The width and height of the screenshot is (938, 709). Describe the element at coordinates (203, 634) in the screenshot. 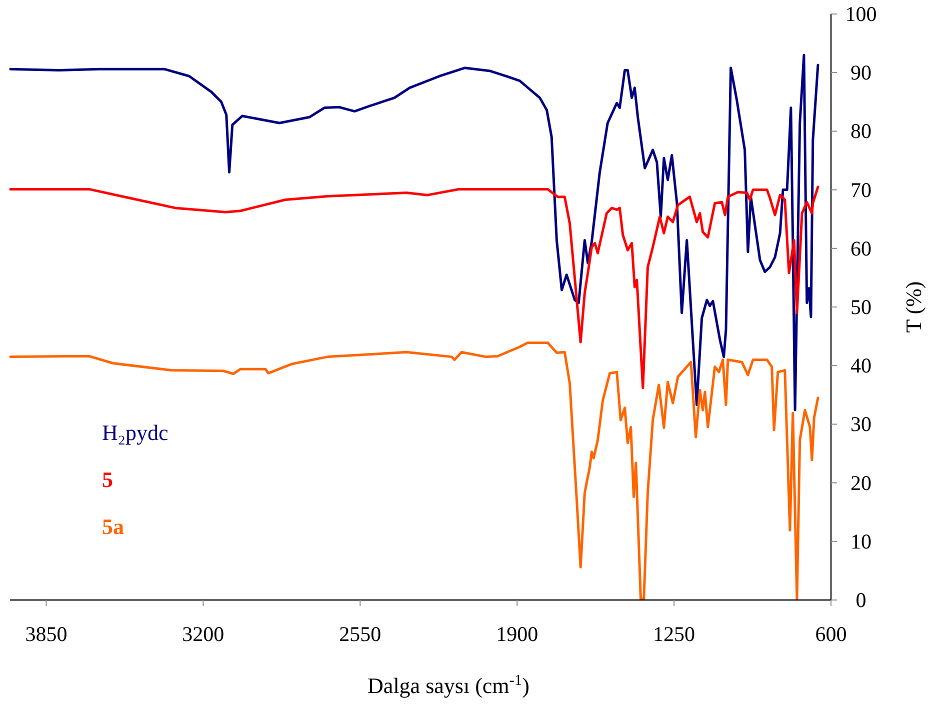

I see `x-tick-label: 3200` at that location.